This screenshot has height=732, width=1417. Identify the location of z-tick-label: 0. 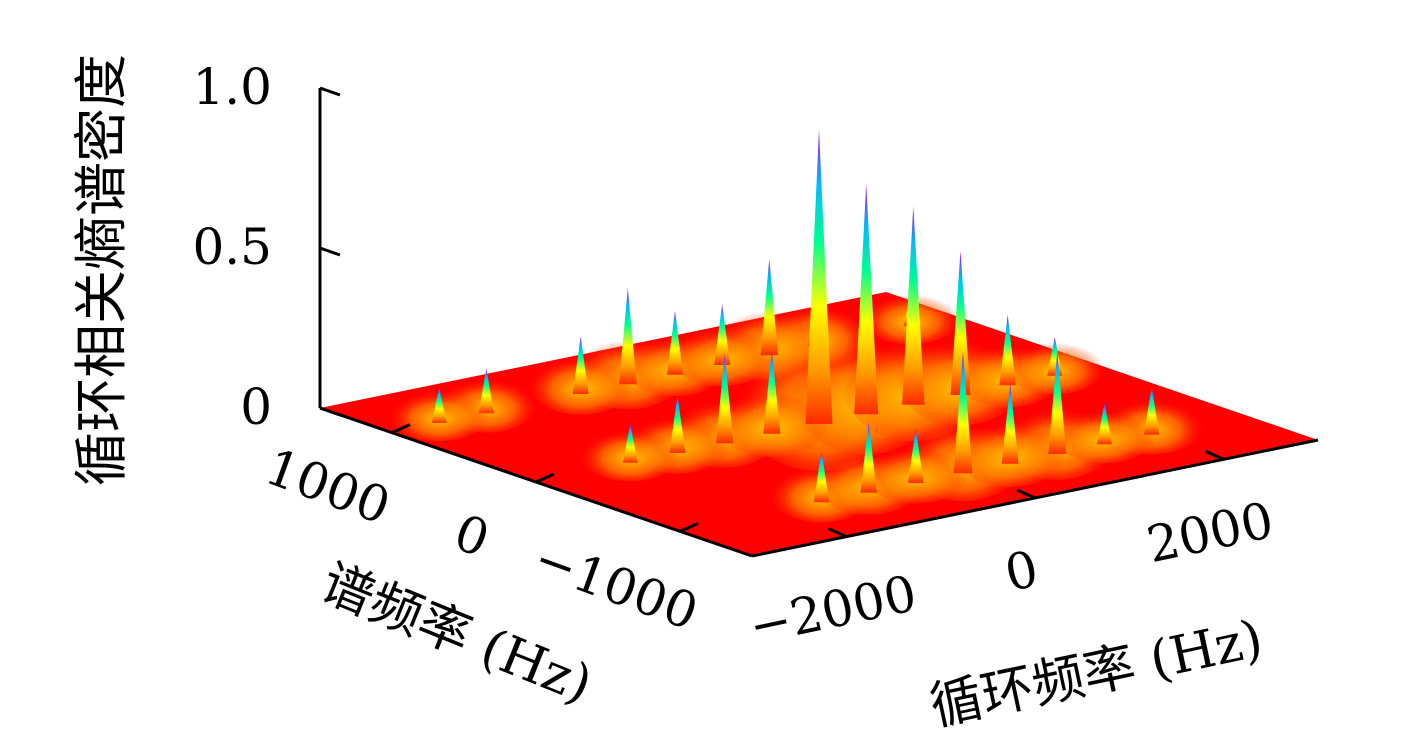
(256, 407).